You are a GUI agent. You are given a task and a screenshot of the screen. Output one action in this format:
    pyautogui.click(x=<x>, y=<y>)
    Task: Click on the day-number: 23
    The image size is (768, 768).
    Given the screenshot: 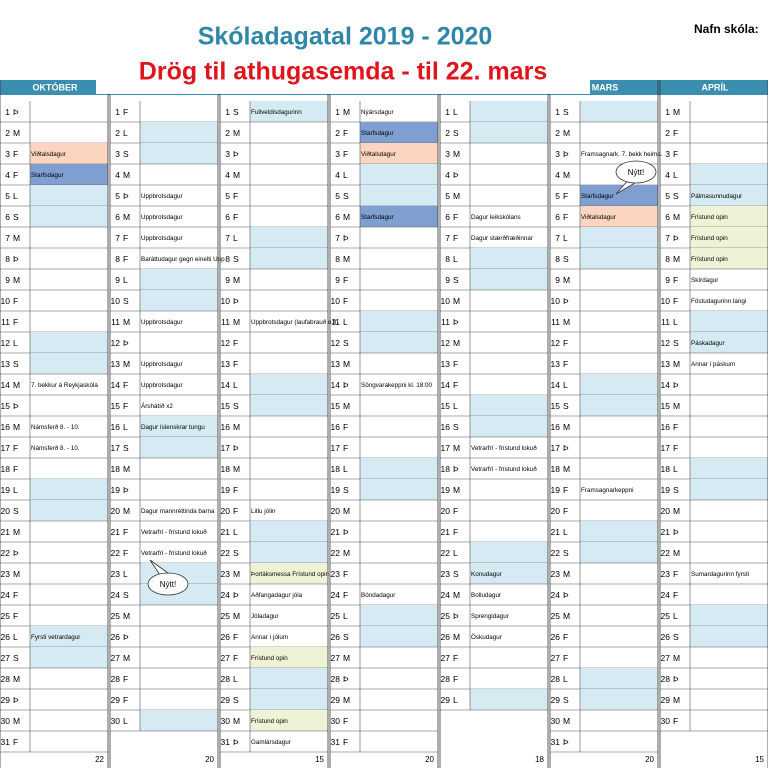 What is the action you would take?
    pyautogui.click(x=116, y=574)
    